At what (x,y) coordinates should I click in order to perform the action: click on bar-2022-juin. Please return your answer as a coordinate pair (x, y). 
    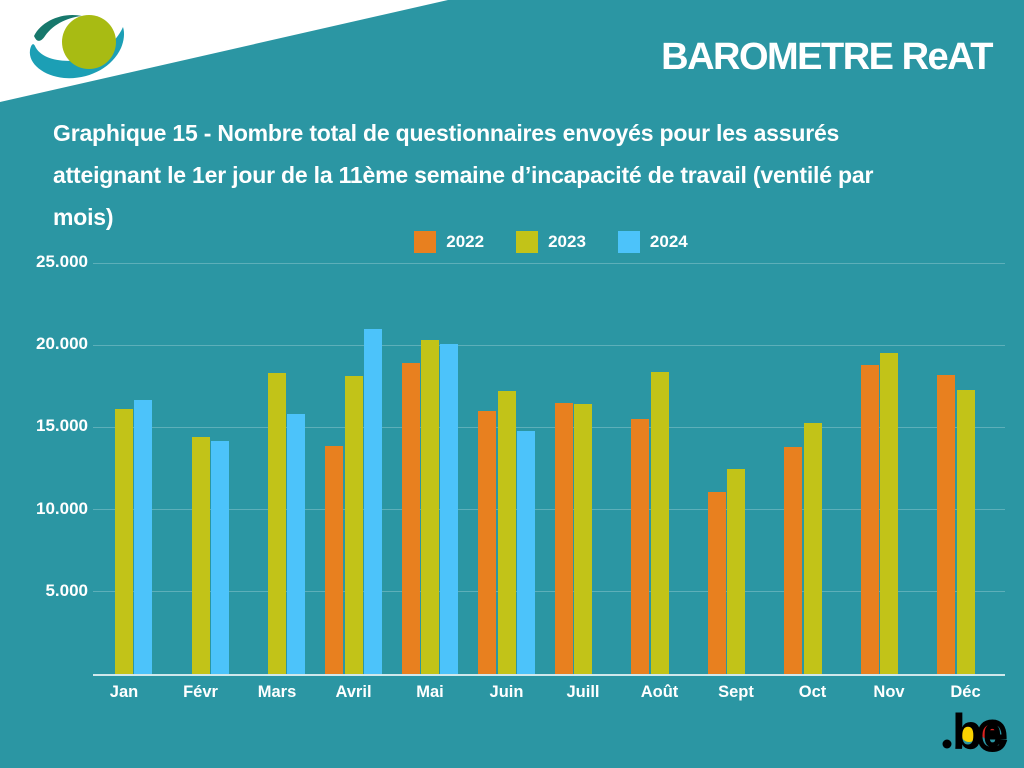
    Looking at the image, I should click on (487, 542).